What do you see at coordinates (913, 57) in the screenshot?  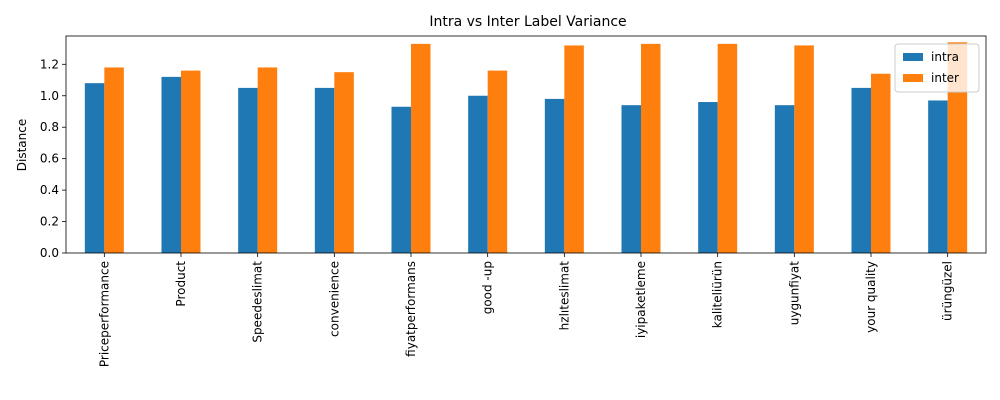 I see `legend-swatch-intra` at bounding box center [913, 57].